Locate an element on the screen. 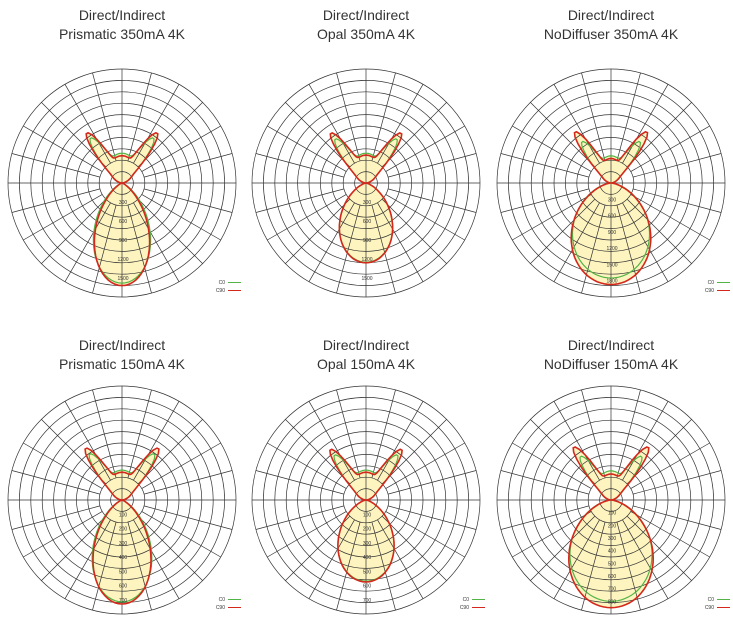 This screenshot has width=733, height=634. chart-title: Direct/Indirect Prismatic 350mA 4K is located at coordinates (122, 25).